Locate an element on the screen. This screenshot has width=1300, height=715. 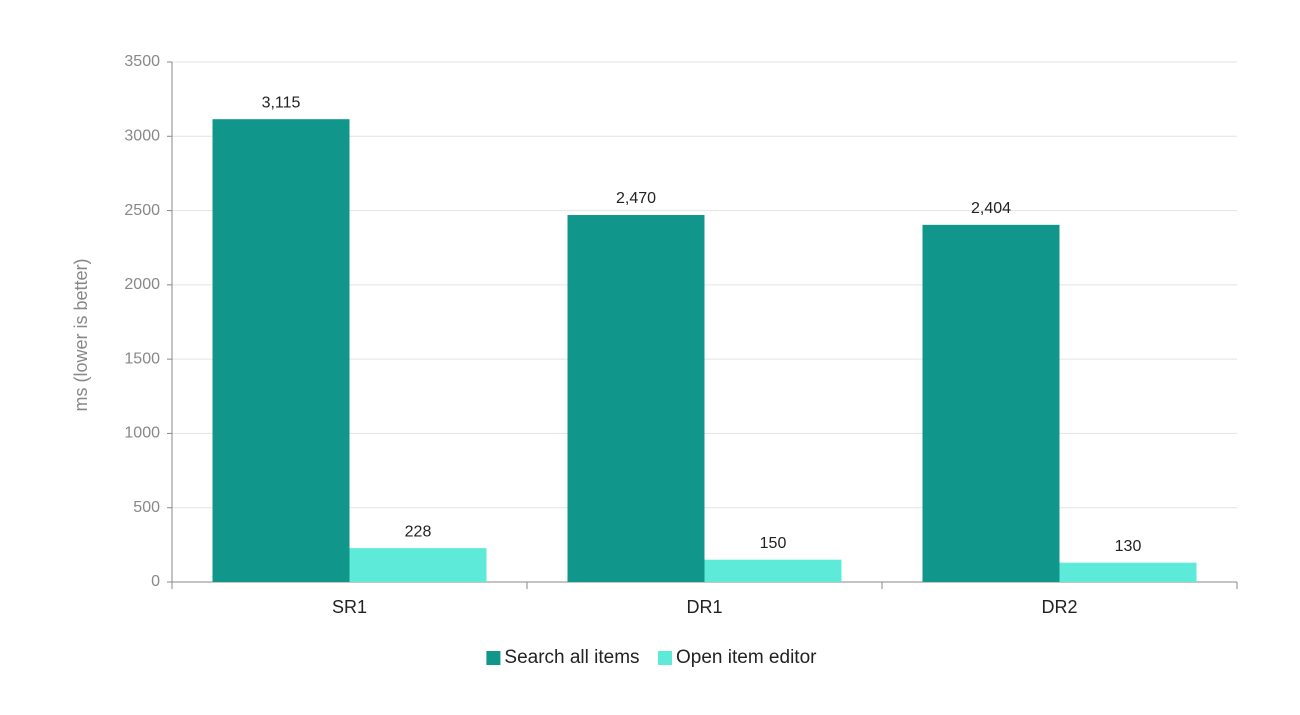
y-tick-label: 3500 is located at coordinates (142, 61).